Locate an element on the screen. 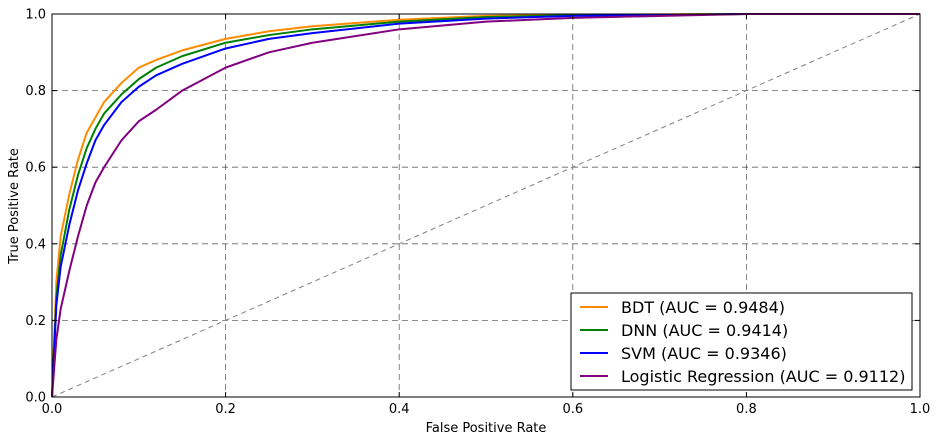  legend-label-1: DNN (AUC = 0.9414) is located at coordinates (704, 330).